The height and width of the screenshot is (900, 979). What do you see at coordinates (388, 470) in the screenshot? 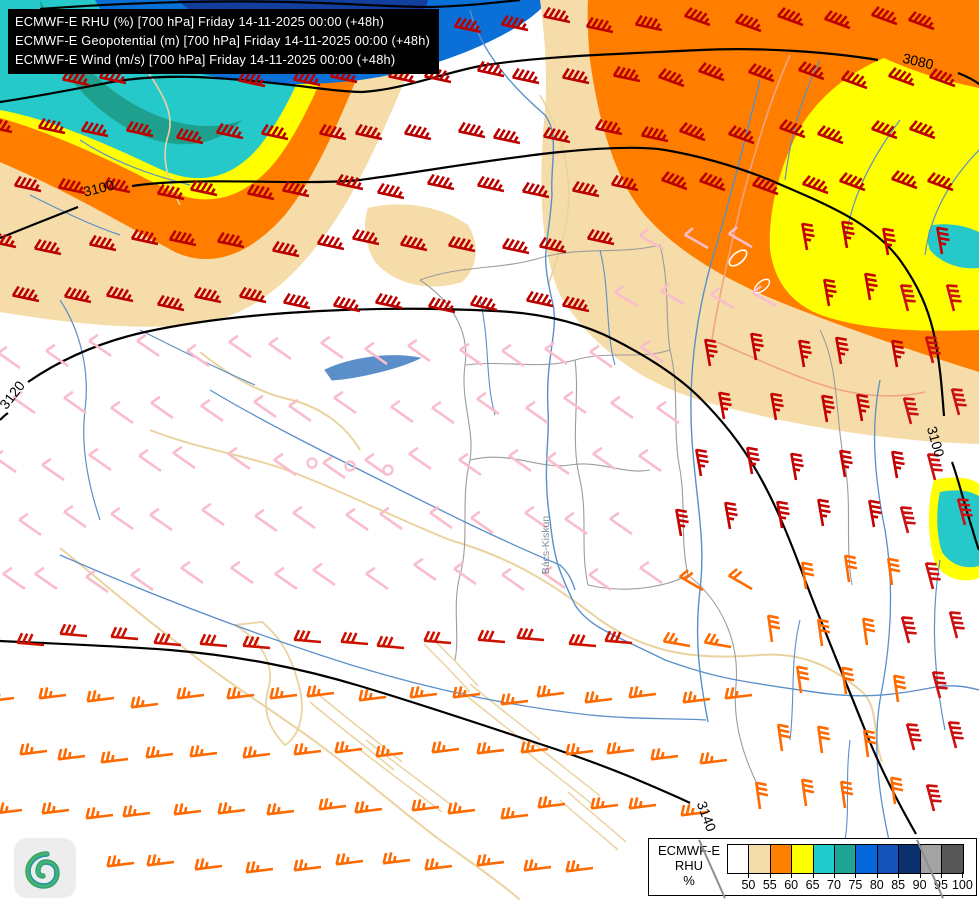
I see `calm-wind-circle` at bounding box center [388, 470].